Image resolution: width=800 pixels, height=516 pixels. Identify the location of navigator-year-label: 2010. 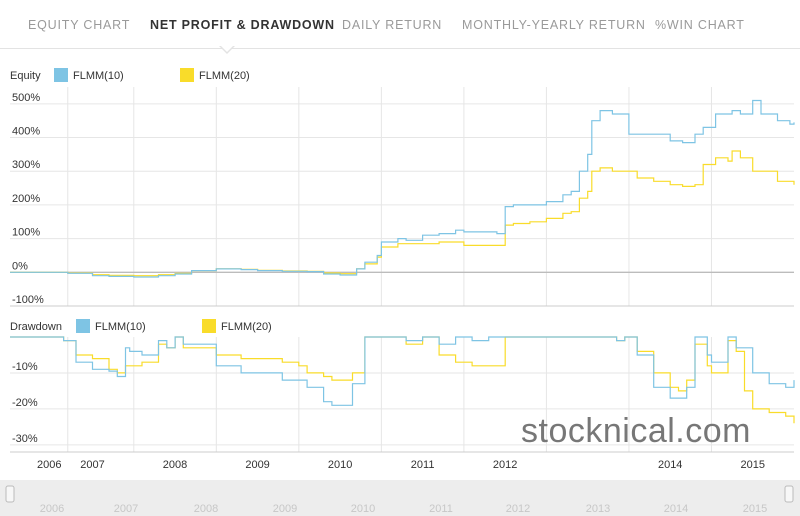
(363, 509).